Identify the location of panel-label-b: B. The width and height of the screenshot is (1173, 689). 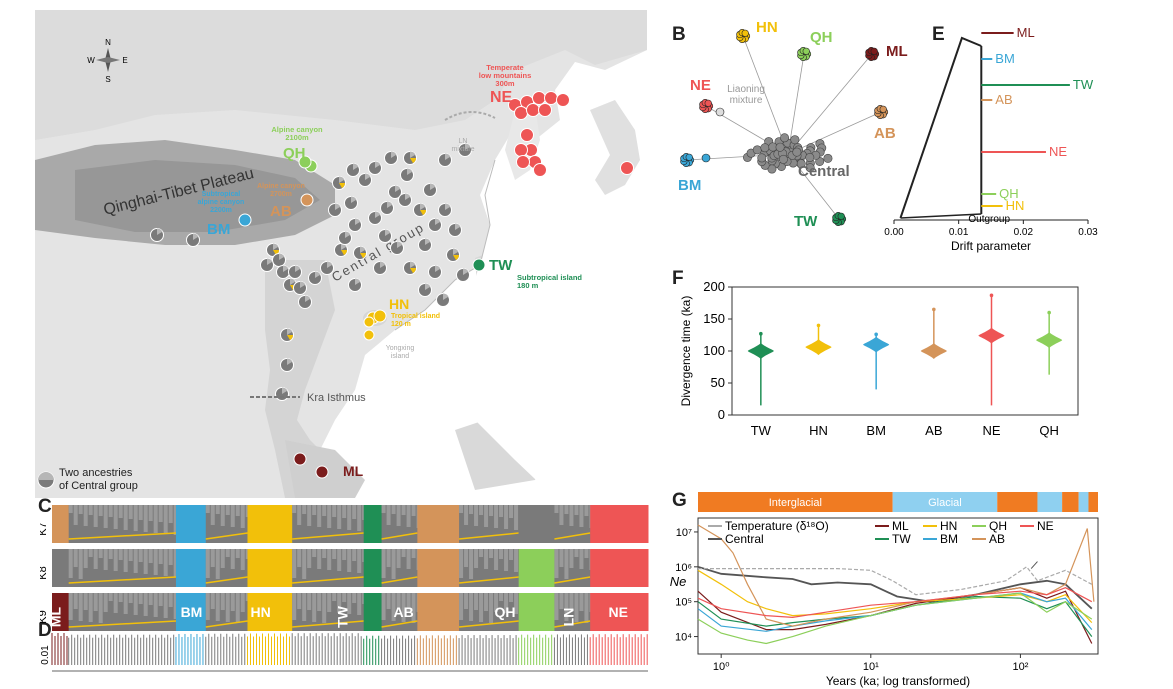
(679, 34).